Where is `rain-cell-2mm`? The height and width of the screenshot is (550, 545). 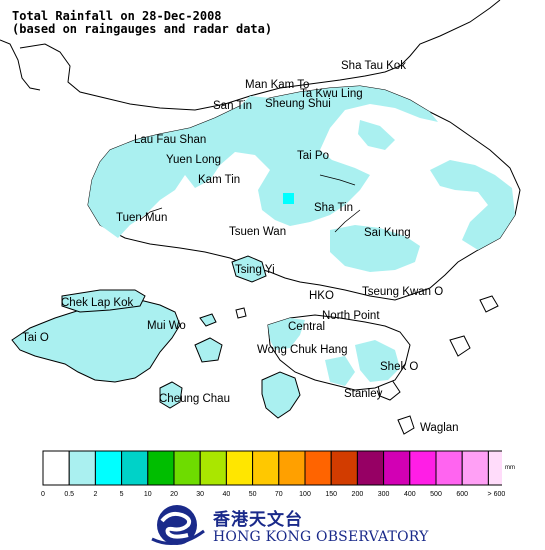
rain-cell-2mm is located at coordinates (288, 198).